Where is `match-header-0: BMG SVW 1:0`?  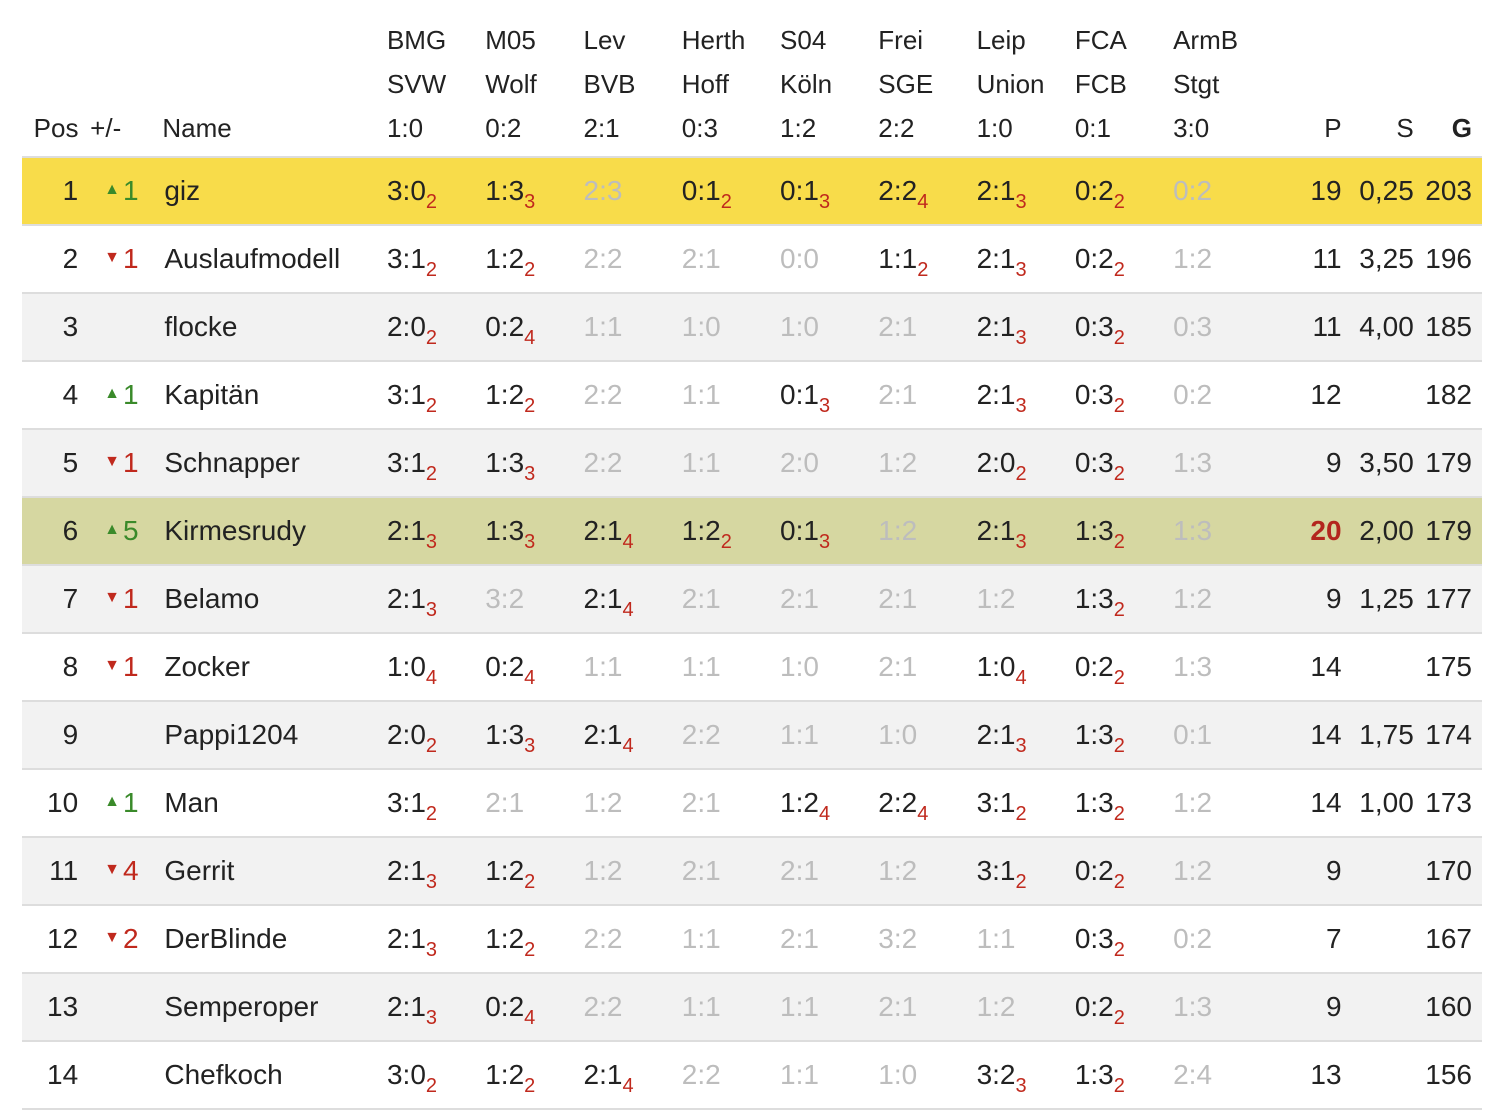
match-header-0: BMG SVW 1:0 is located at coordinates (436, 78).